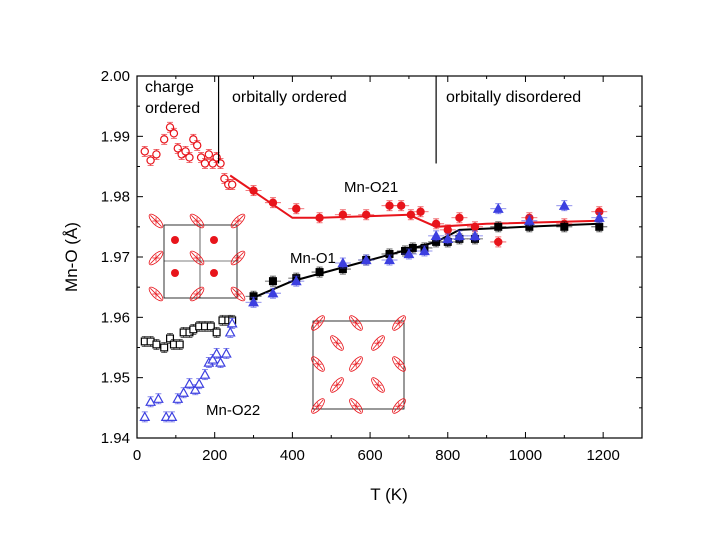 This screenshot has height=547, width=708. I want to click on fit-line-mn-o21, so click(414, 201).